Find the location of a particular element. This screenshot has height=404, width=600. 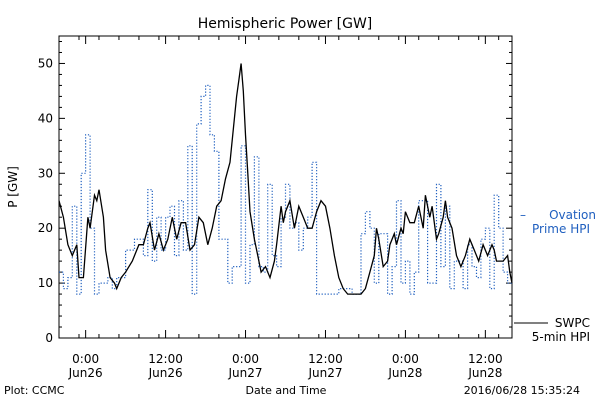

y-tick-label: 30 is located at coordinates (45, 173).